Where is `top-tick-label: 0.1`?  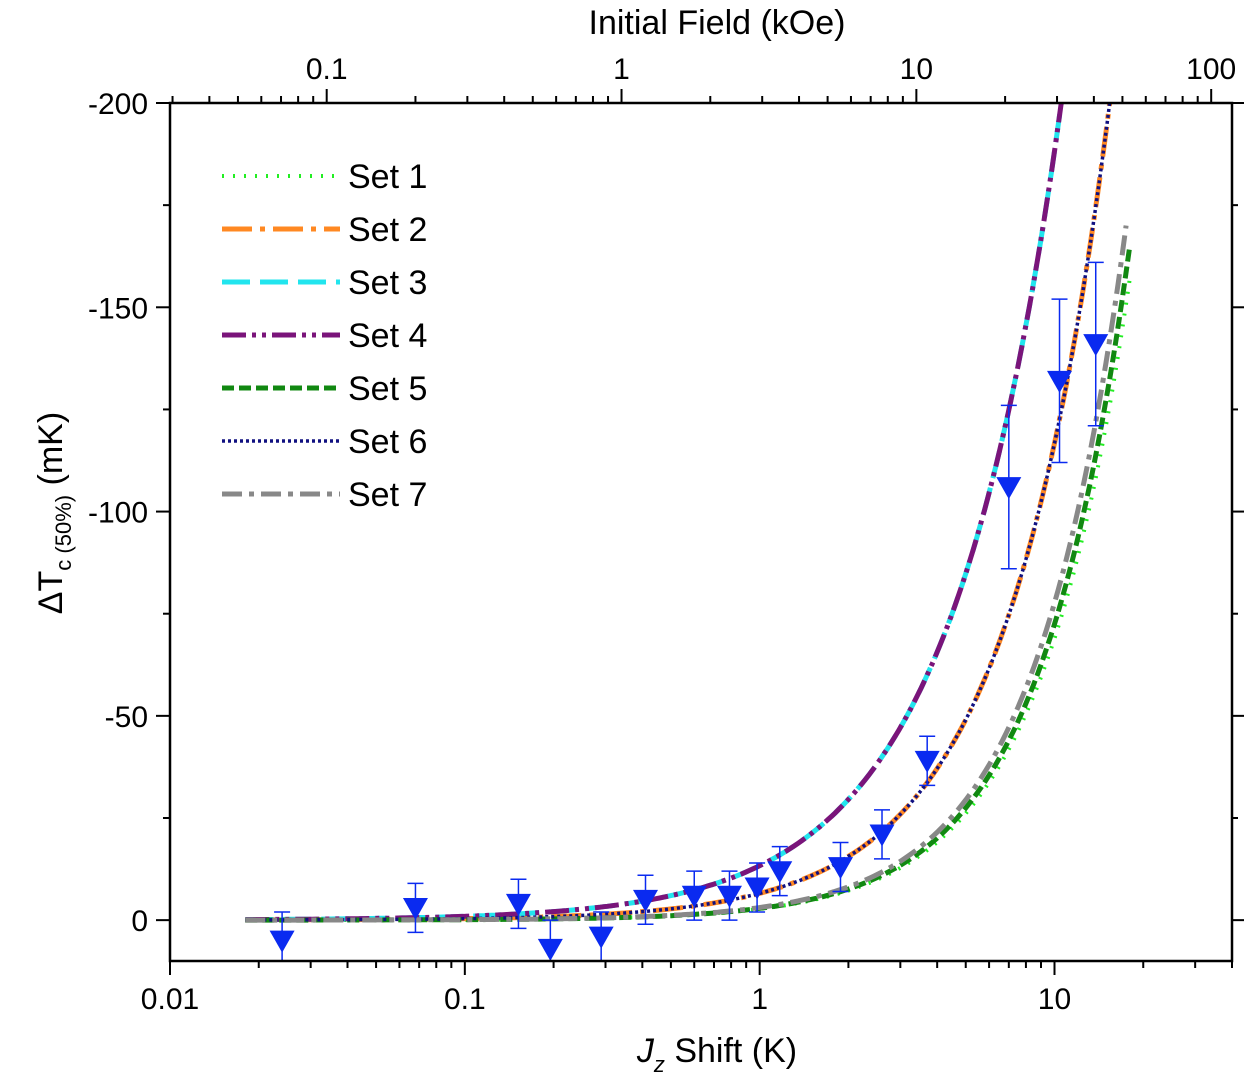
top-tick-label: 0.1 is located at coordinates (327, 69).